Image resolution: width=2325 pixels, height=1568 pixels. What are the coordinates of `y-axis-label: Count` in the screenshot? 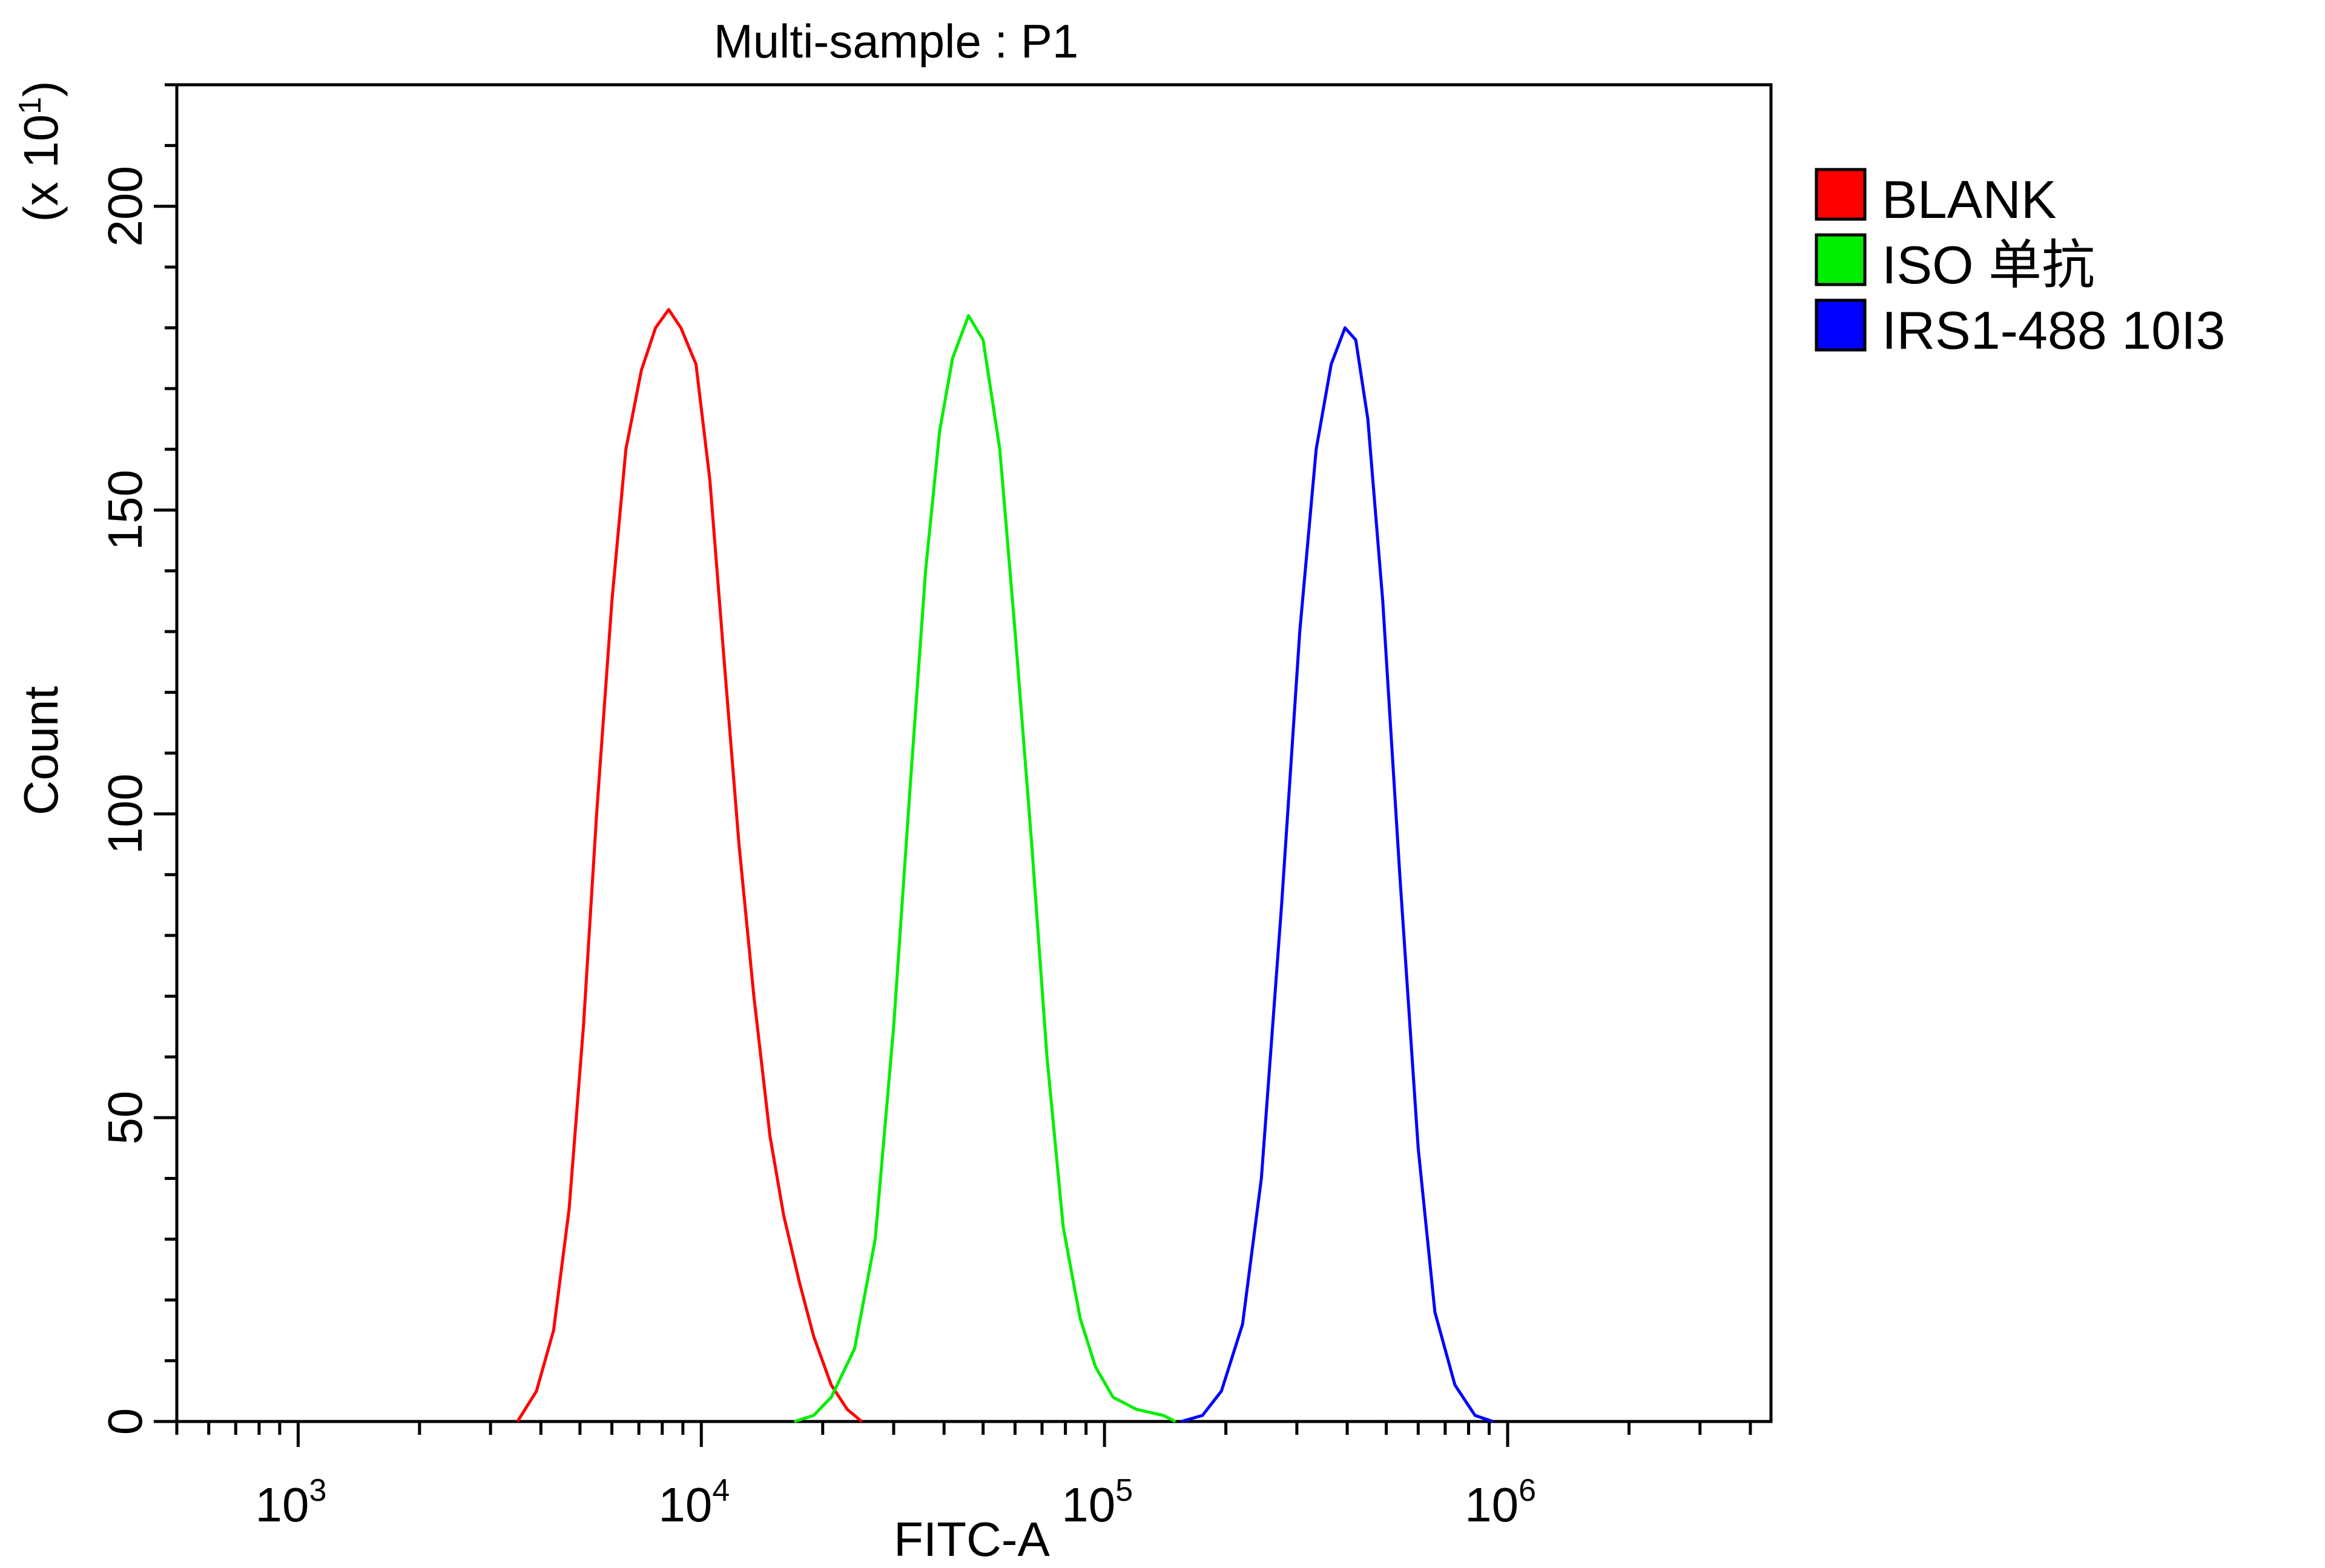 It's located at (41, 750).